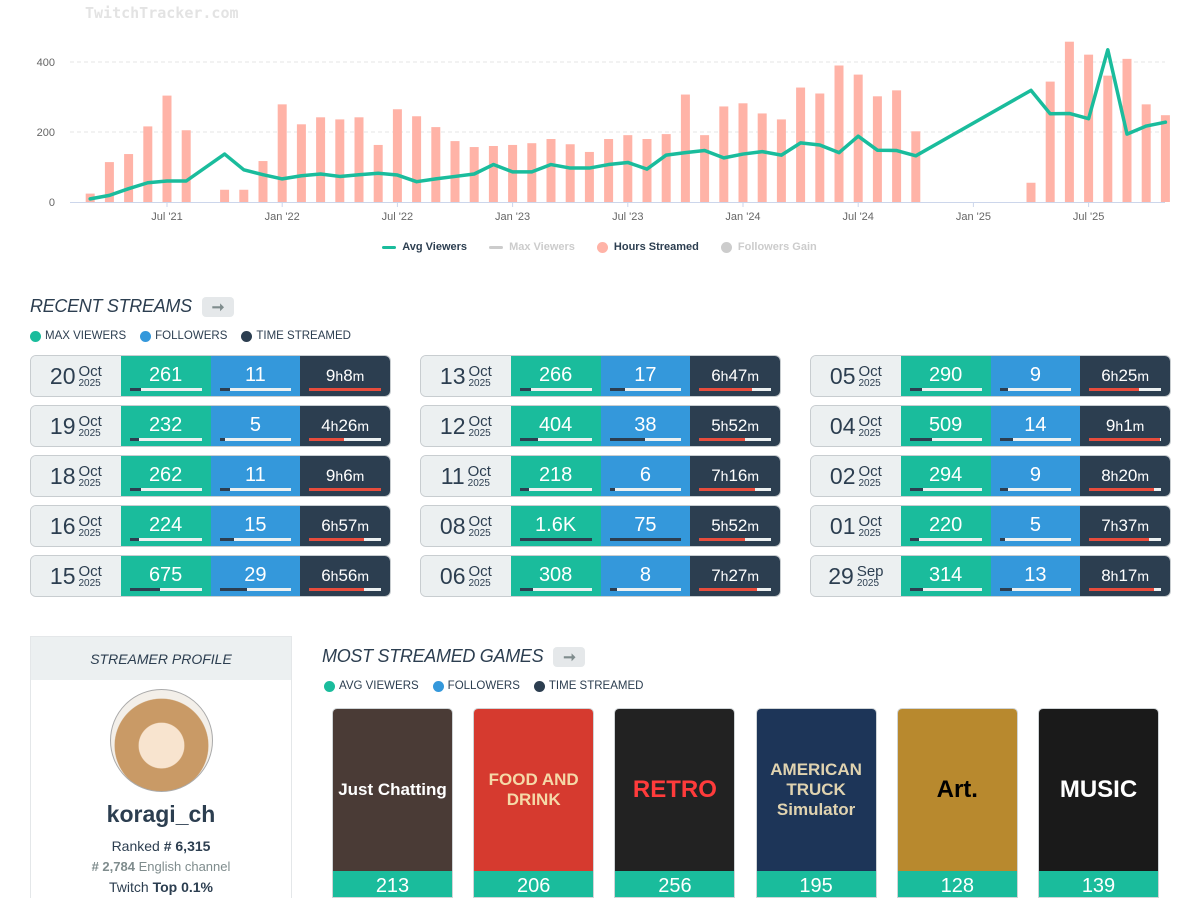  Describe the element at coordinates (945, 476) in the screenshot. I see `max-viewers-cell: 294` at that location.